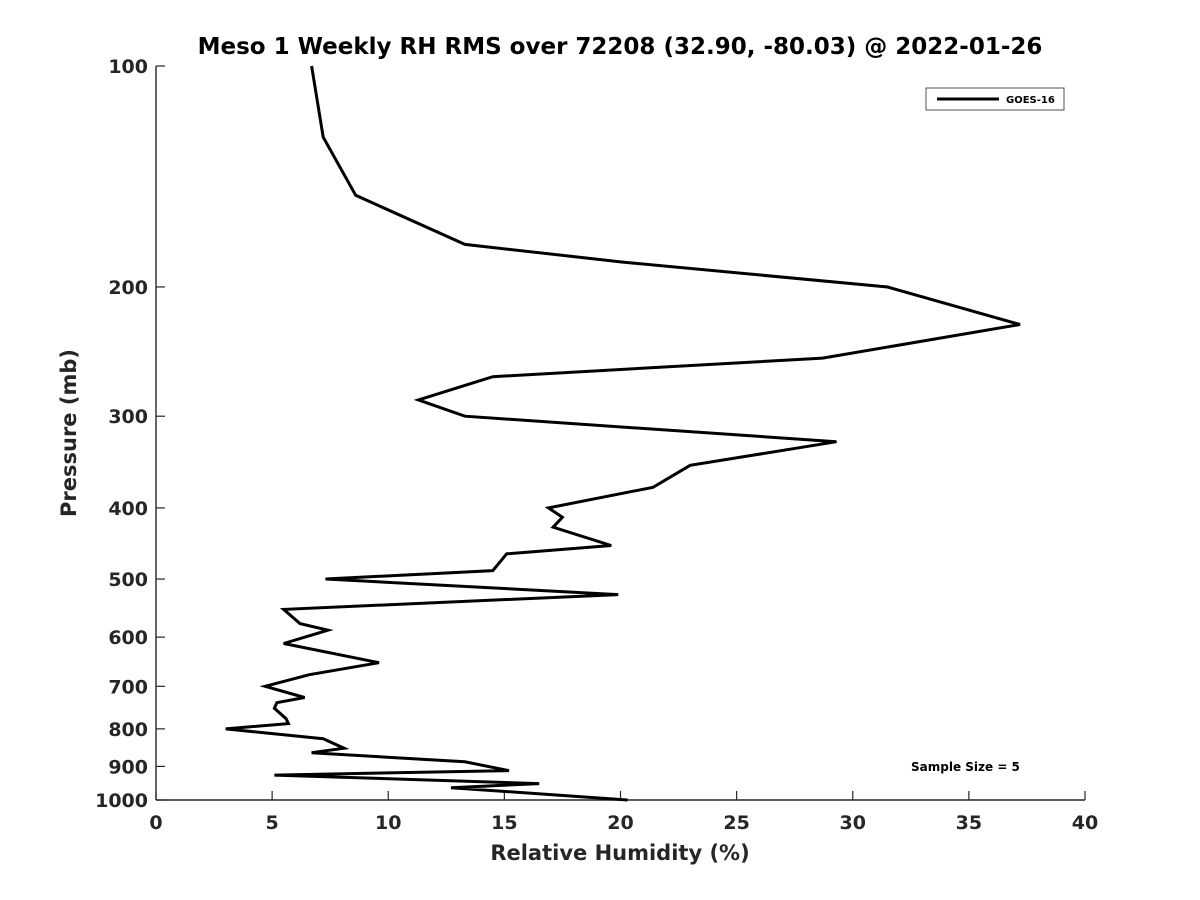  I want to click on y-tick-label: 300, so click(128, 417).